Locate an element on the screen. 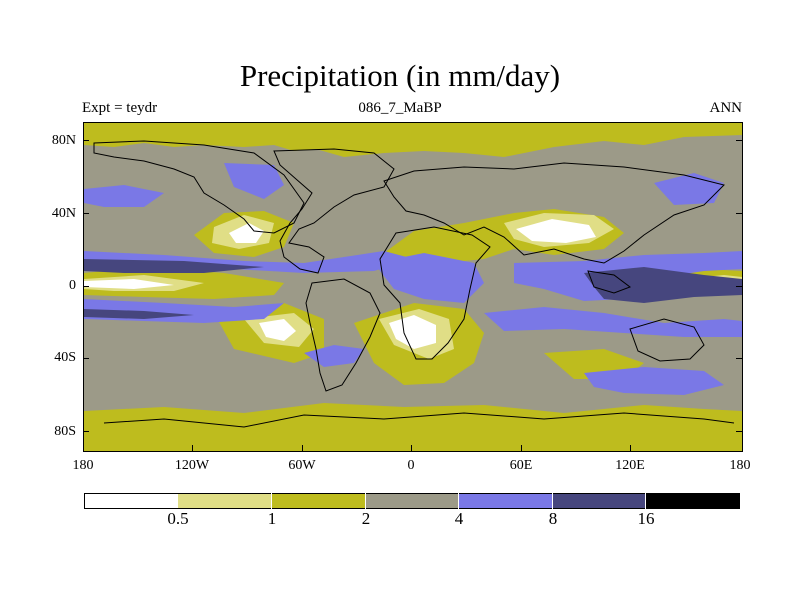 The image size is (800, 600). colorbar-label: 0.5 is located at coordinates (178, 518).